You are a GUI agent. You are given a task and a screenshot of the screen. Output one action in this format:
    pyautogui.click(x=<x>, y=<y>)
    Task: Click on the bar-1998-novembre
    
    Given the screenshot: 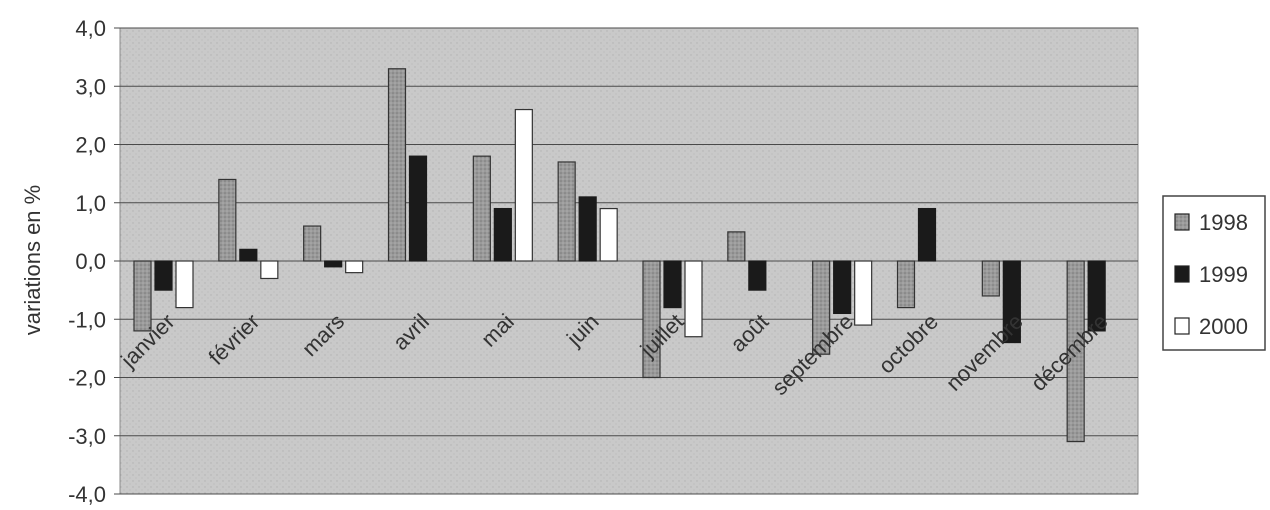 What is the action you would take?
    pyautogui.click(x=990, y=278)
    